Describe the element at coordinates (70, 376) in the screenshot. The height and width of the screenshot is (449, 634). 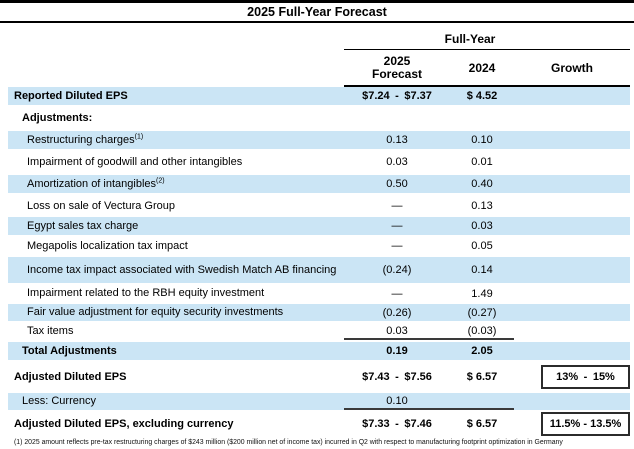
I see `row-label: Adjusted Diluted EPS` at that location.